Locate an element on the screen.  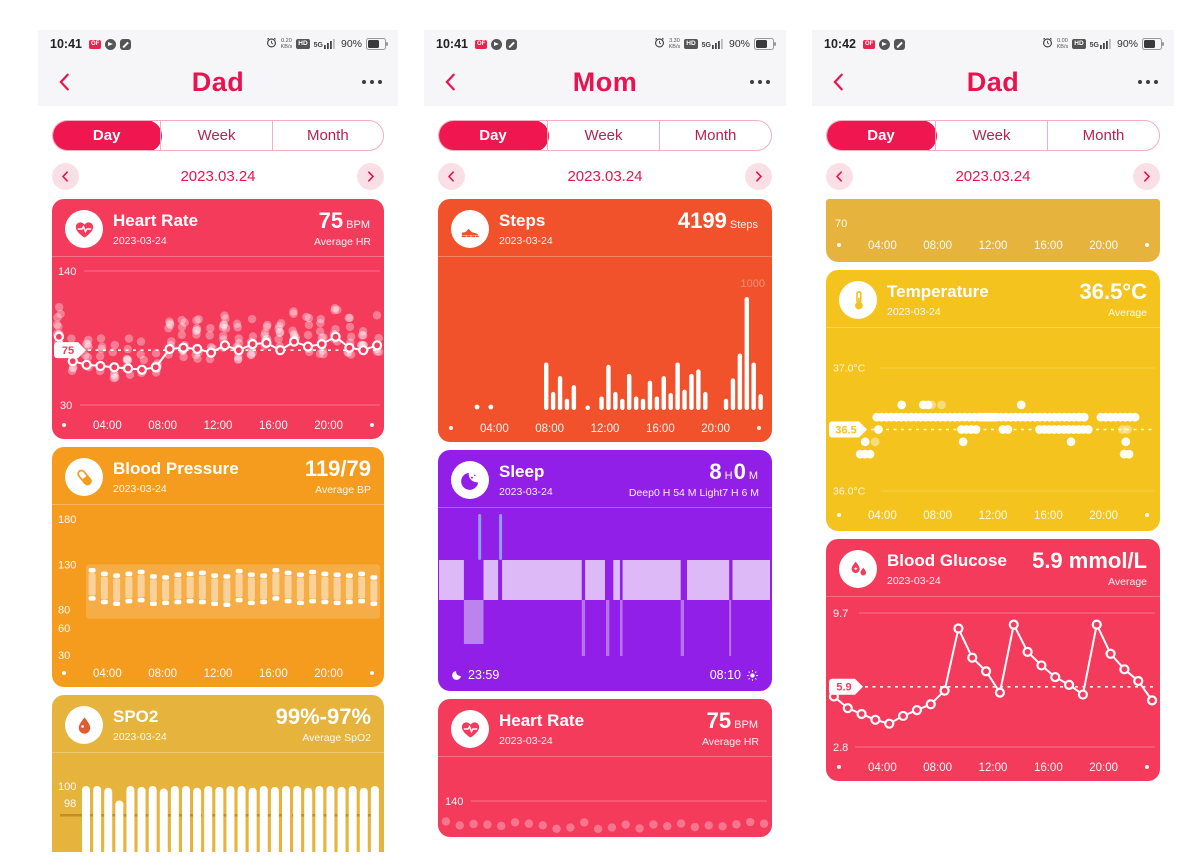
nav-header: Mom is located at coordinates (605, 82).